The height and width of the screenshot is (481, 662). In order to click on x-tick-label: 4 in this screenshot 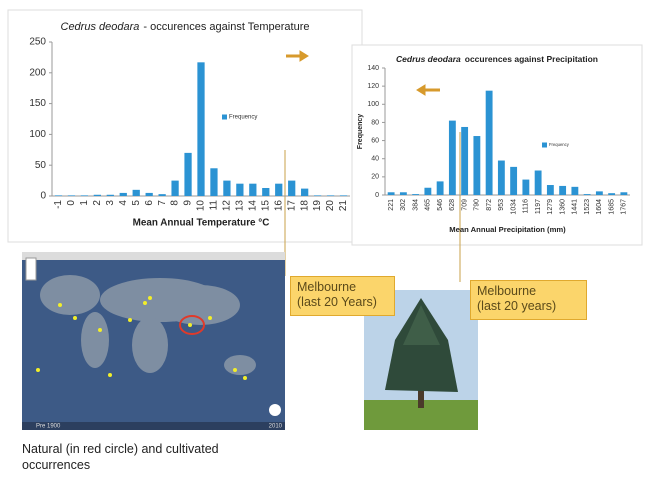, I will do `click(123, 203)`.